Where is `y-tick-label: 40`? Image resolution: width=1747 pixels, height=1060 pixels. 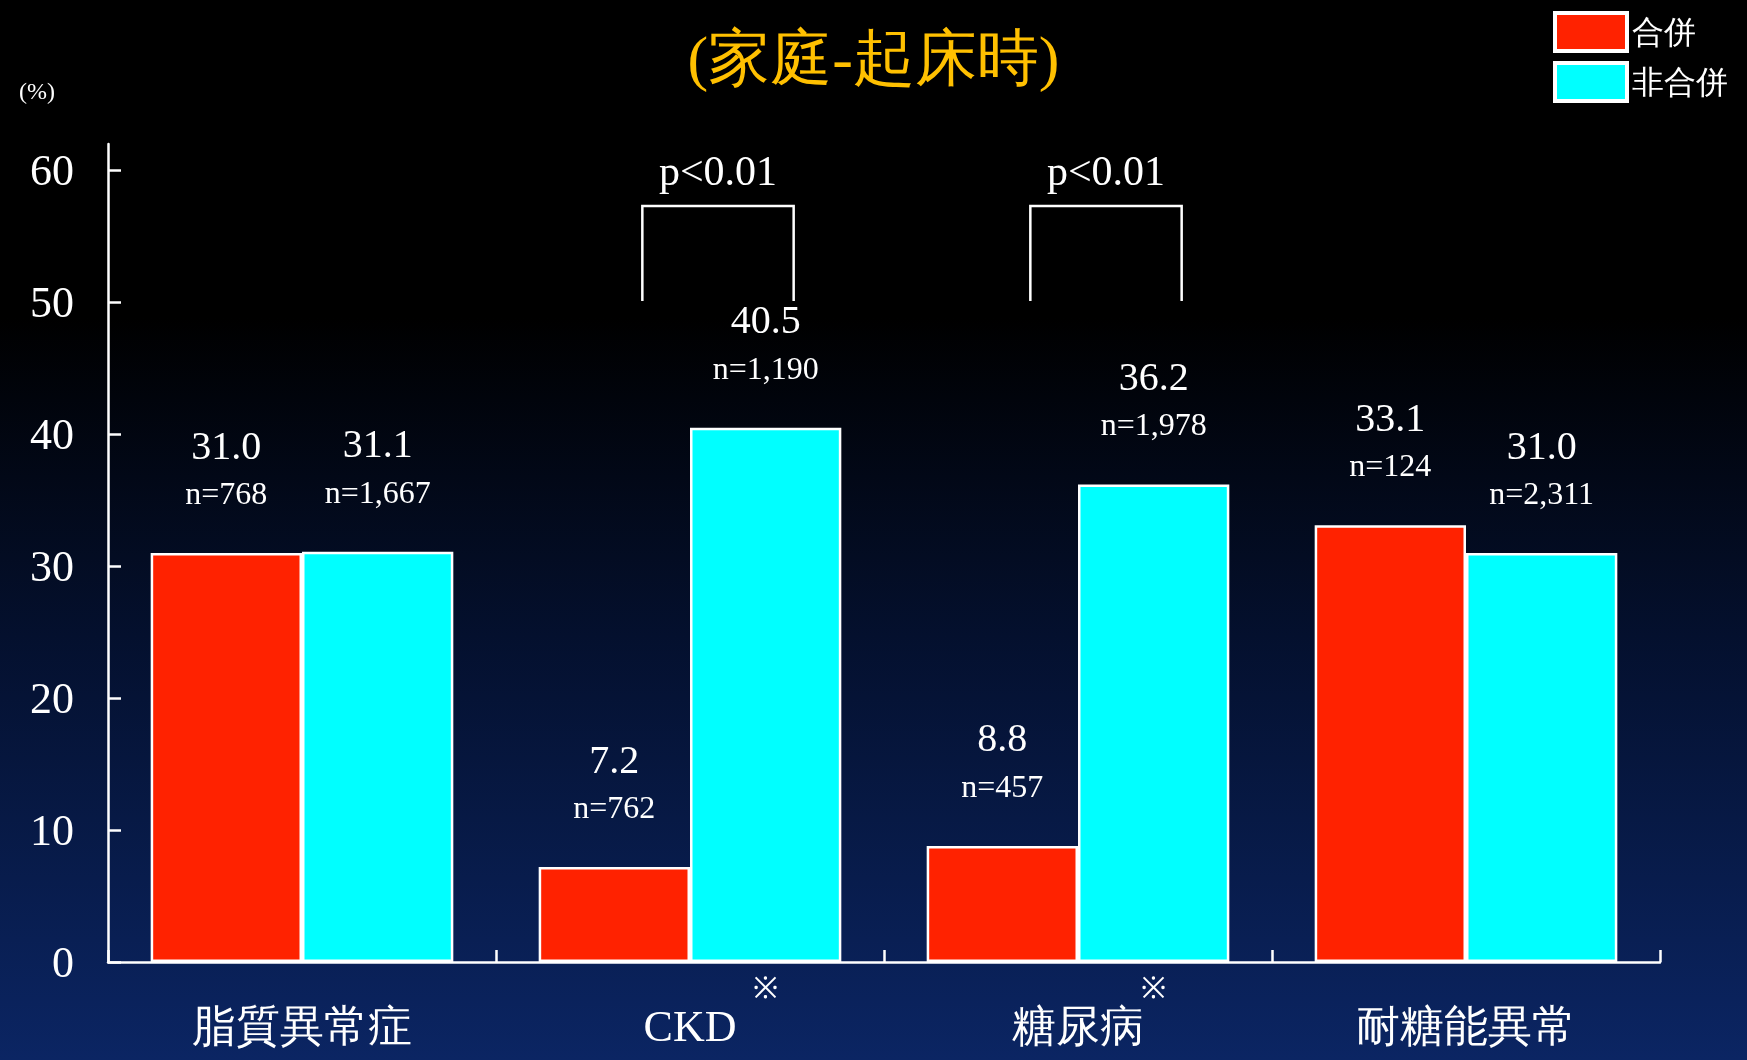 y-tick-label: 40 is located at coordinates (52, 434).